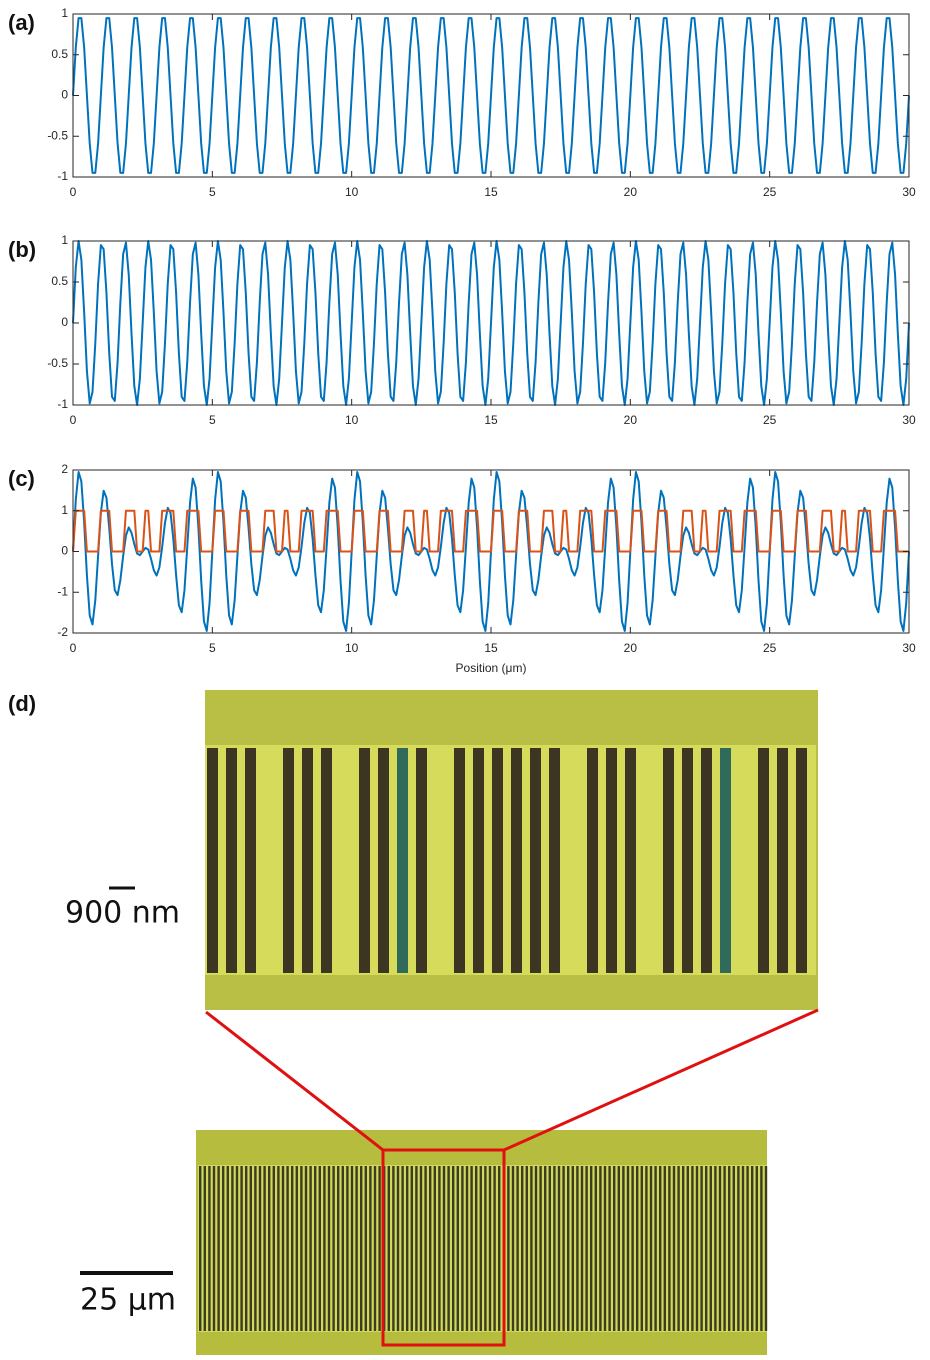 The width and height of the screenshot is (930, 1360). Describe the element at coordinates (59, 281) in the screenshot. I see `y-tick-label: 0.5` at that location.